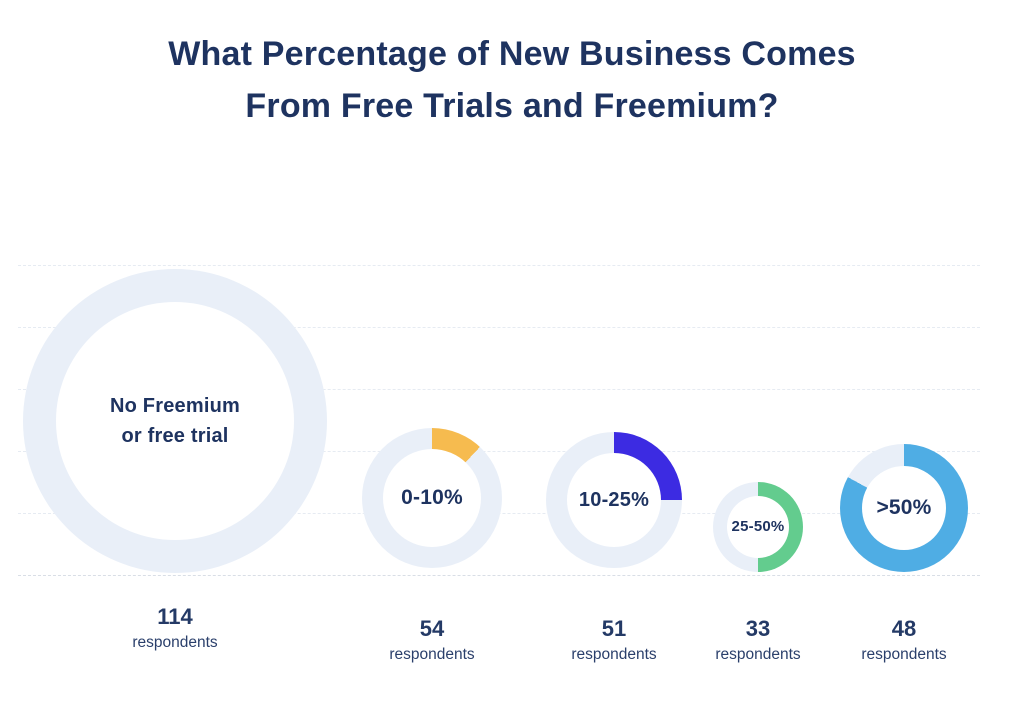  I want to click on count-label-25-50: 33 respondents, so click(758, 642).